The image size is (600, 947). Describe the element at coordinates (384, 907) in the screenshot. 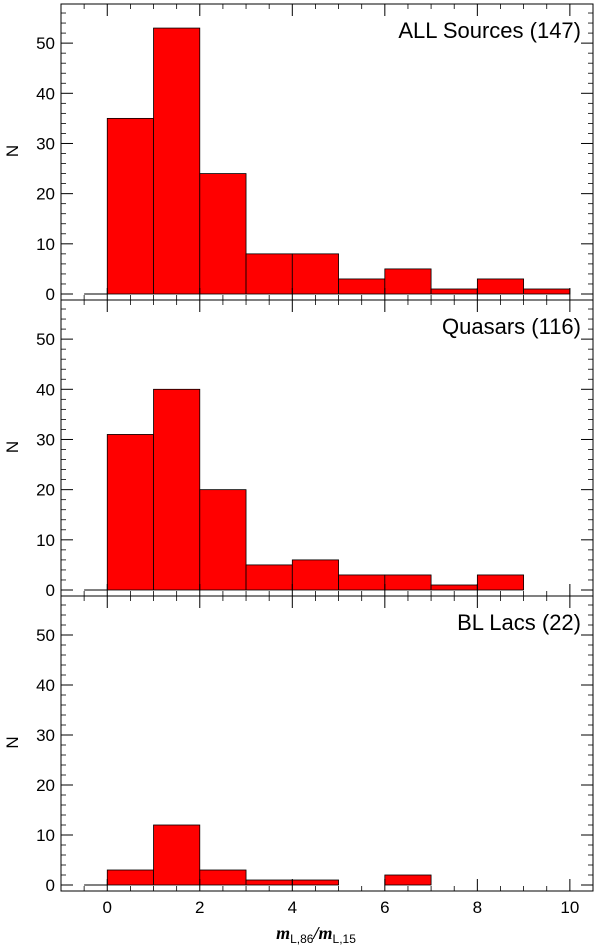

I see `x-tick-label: 6` at that location.